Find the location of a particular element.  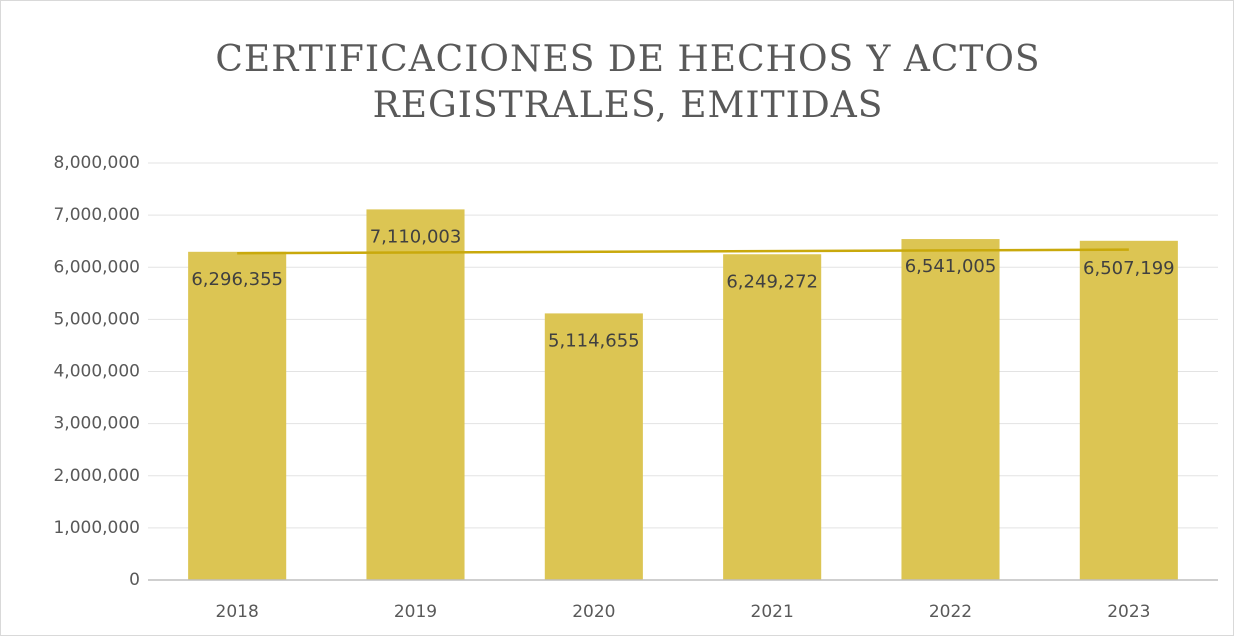

x-tick-label: 2019 is located at coordinates (415, 612).